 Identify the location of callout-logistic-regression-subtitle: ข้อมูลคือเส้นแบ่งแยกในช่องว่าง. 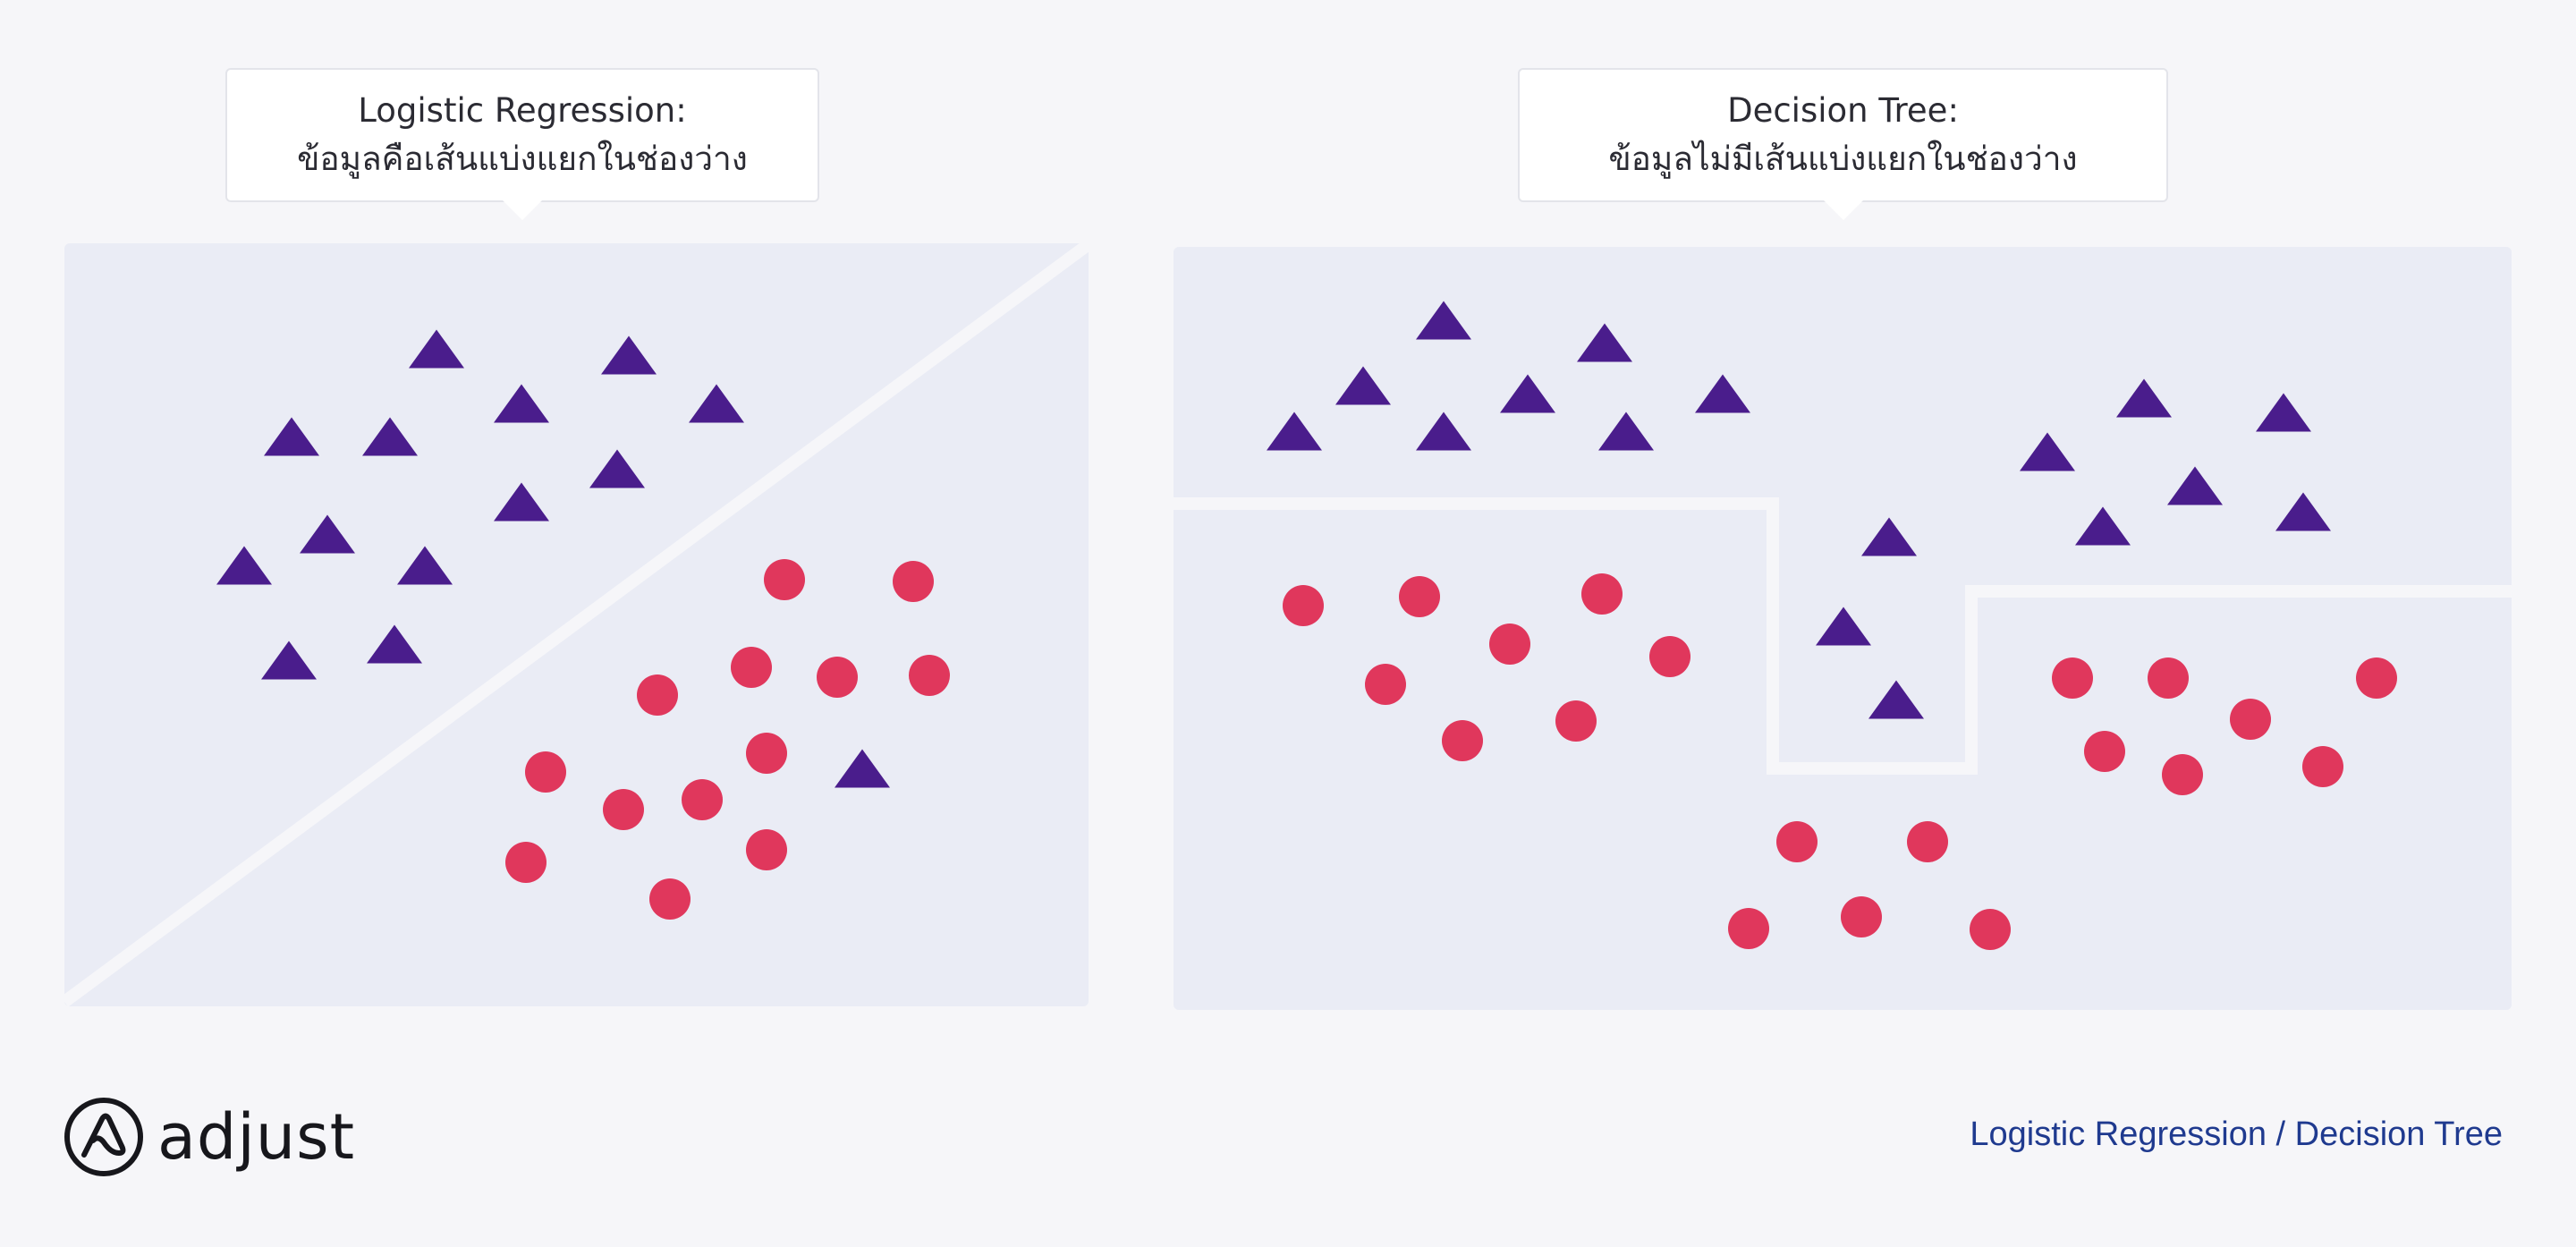
(522, 159).